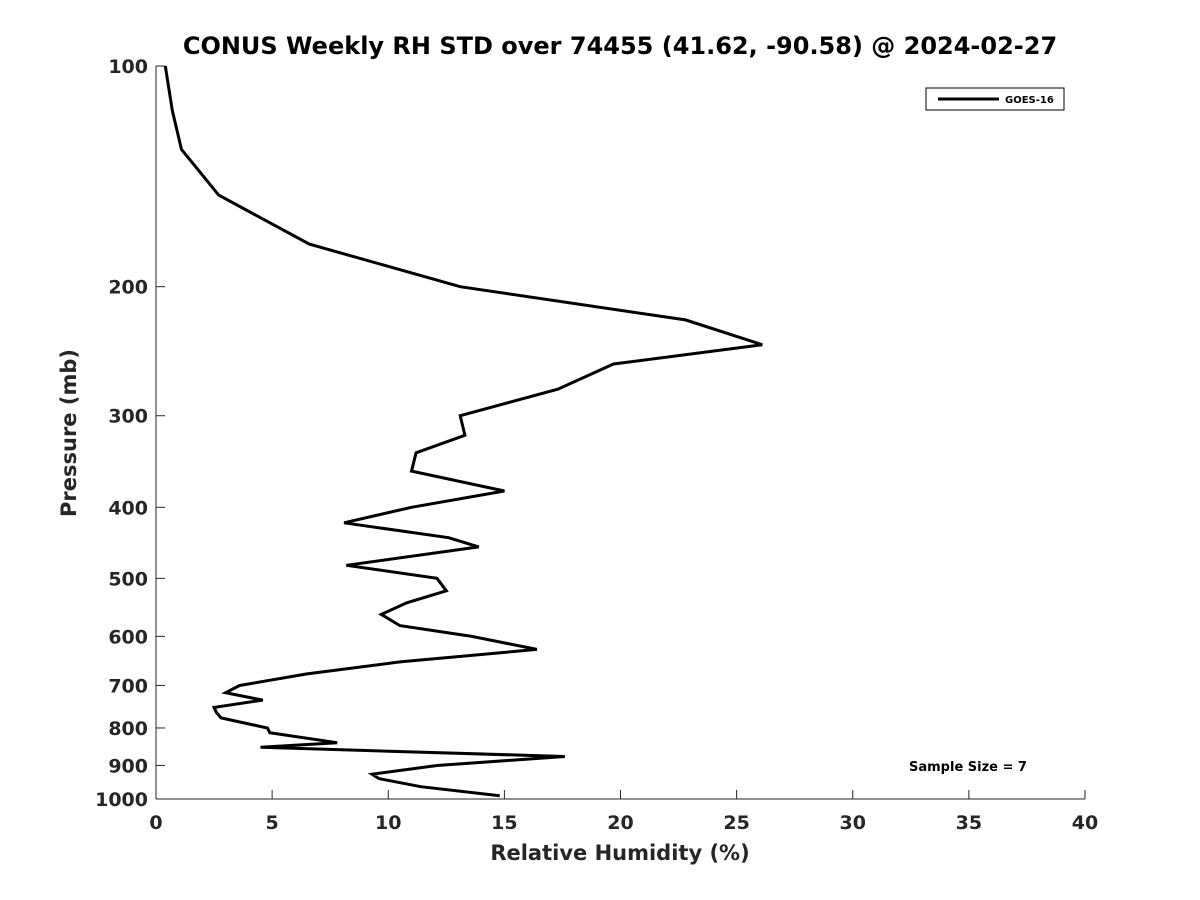 Image resolution: width=1200 pixels, height=900 pixels. What do you see at coordinates (155, 823) in the screenshot?
I see `x-tick-label: 0` at bounding box center [155, 823].